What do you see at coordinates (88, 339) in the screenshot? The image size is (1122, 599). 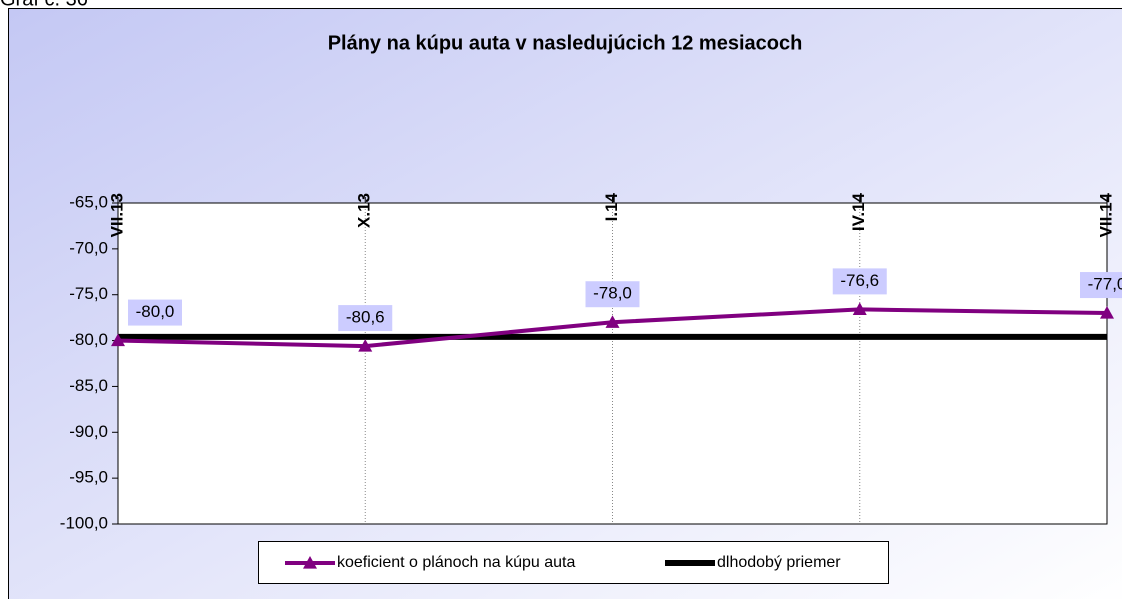 I see `y-tick-label: -80,0` at bounding box center [88, 339].